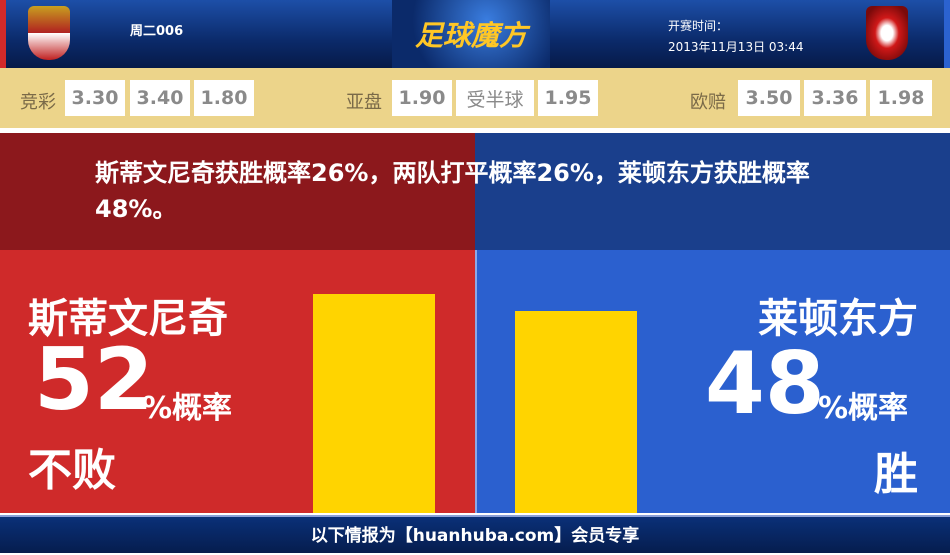 This screenshot has height=555, width=950. I want to click on home-crest-icon, so click(49, 33).